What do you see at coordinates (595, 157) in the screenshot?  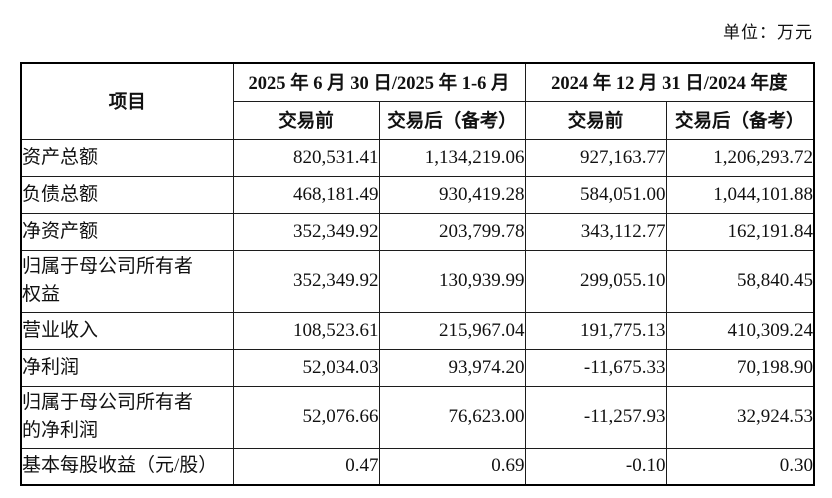 I see `cell-value: 927,163.77` at bounding box center [595, 157].